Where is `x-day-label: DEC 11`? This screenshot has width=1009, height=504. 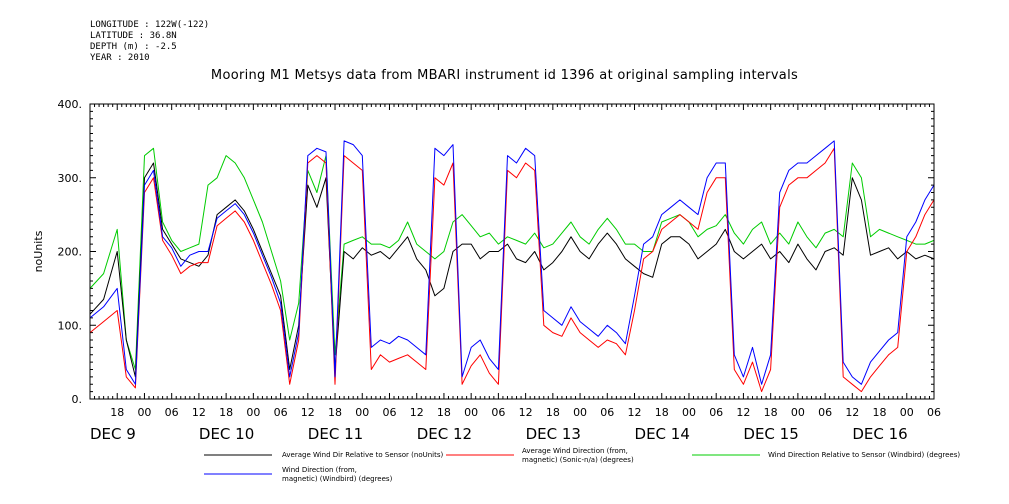 x-day-label: DEC 11 is located at coordinates (335, 434).